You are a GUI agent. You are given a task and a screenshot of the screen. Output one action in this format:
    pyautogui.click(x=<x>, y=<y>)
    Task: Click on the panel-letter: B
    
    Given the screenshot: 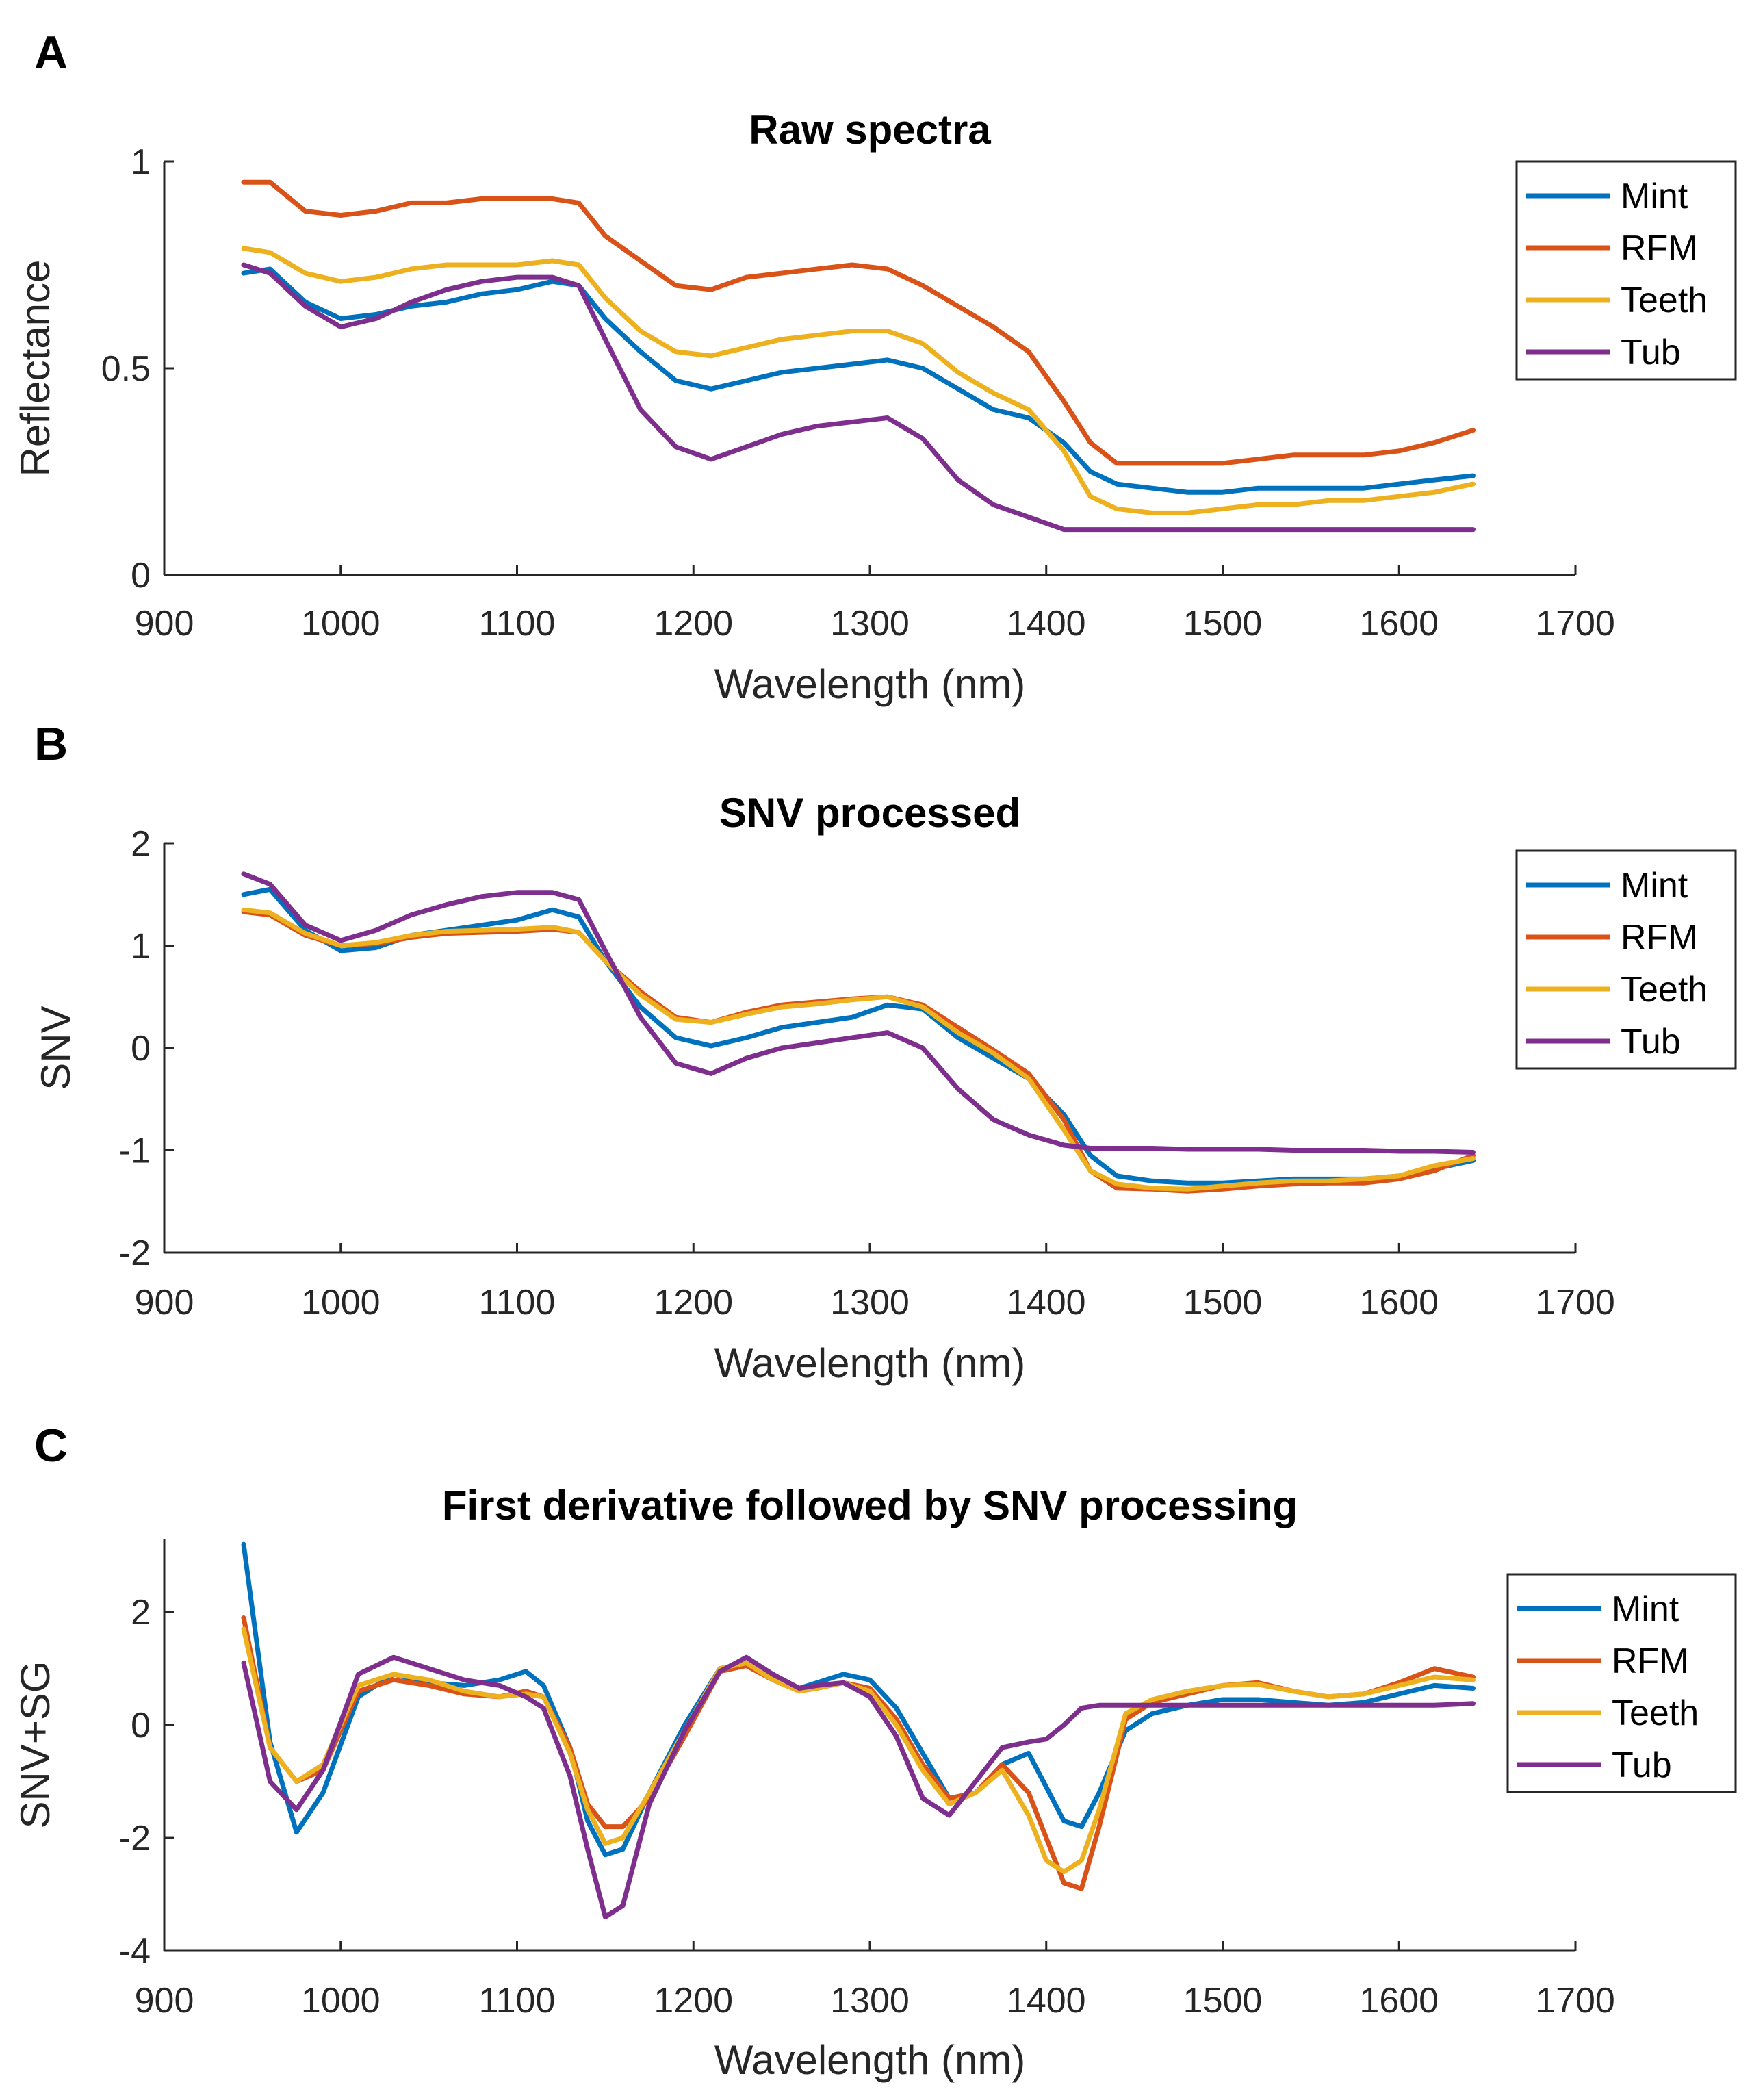 What is the action you would take?
    pyautogui.click(x=51, y=744)
    